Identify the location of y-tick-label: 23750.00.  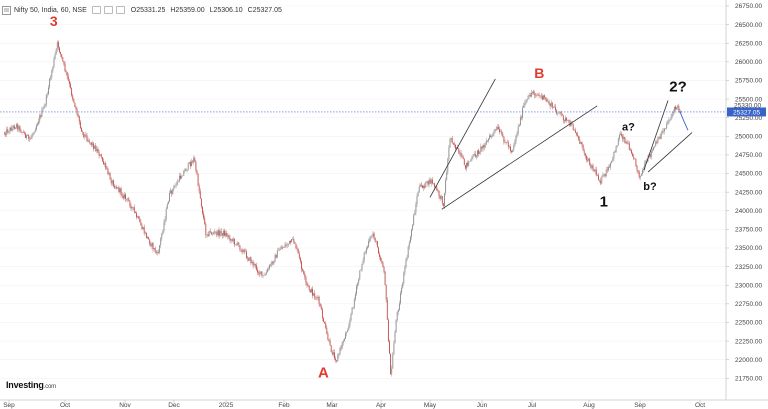
(748, 230).